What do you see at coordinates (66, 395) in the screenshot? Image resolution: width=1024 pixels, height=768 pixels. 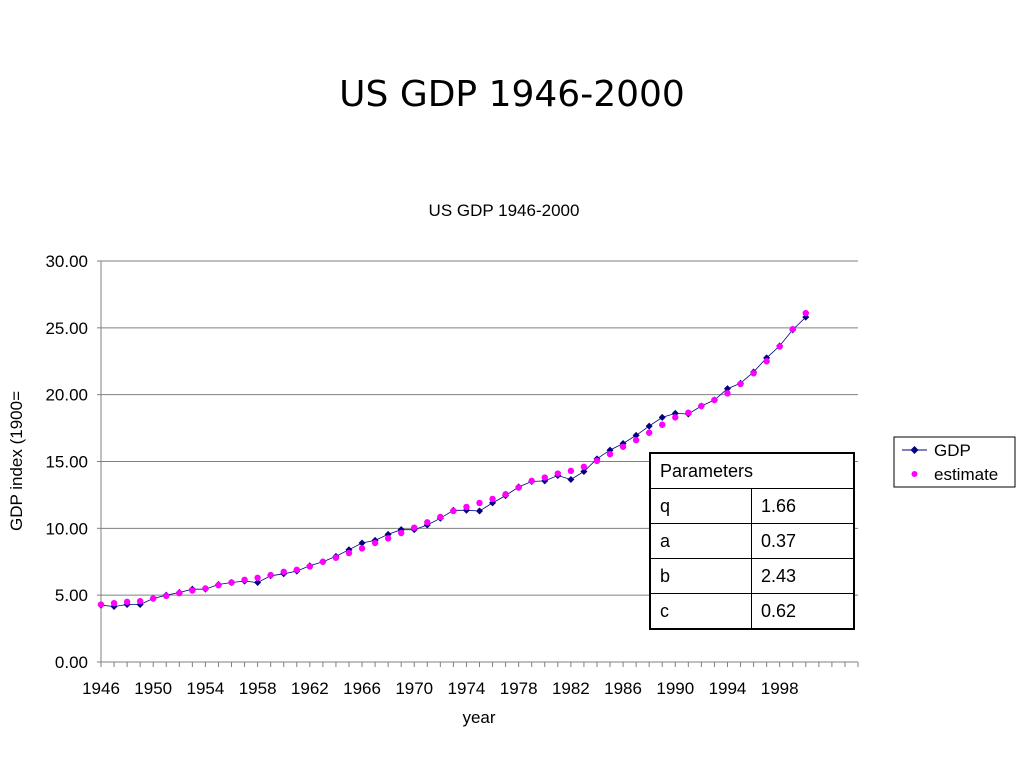 I see `y-tick-label: 20.00` at bounding box center [66, 395].